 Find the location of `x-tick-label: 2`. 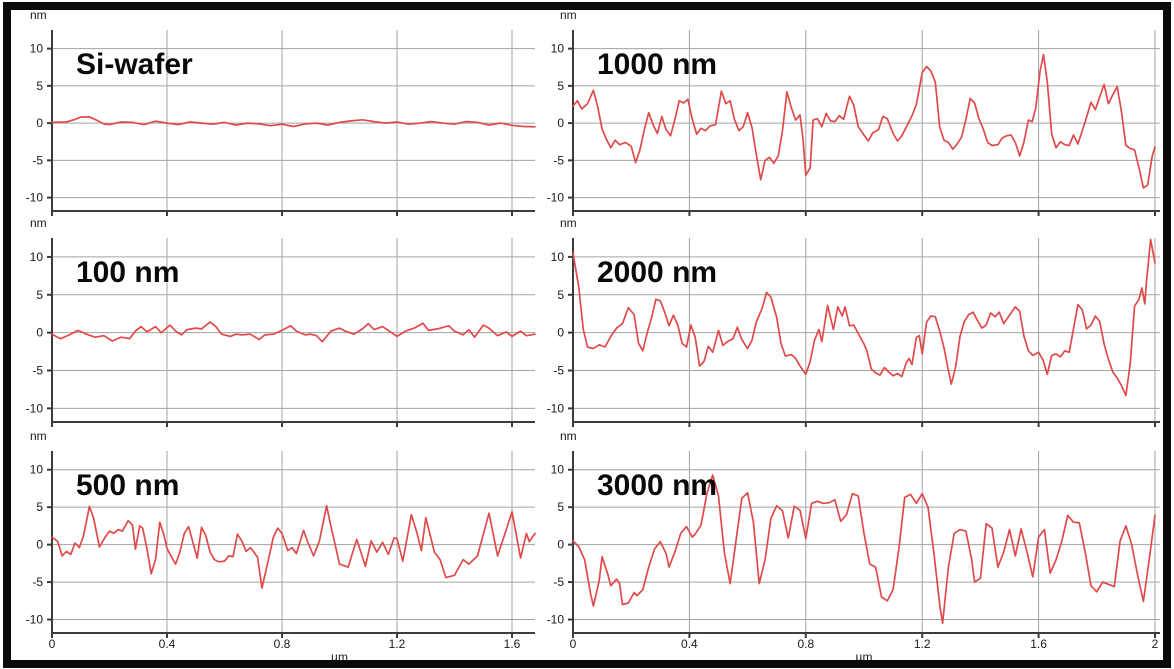

x-tick-label: 2 is located at coordinates (1155, 644).